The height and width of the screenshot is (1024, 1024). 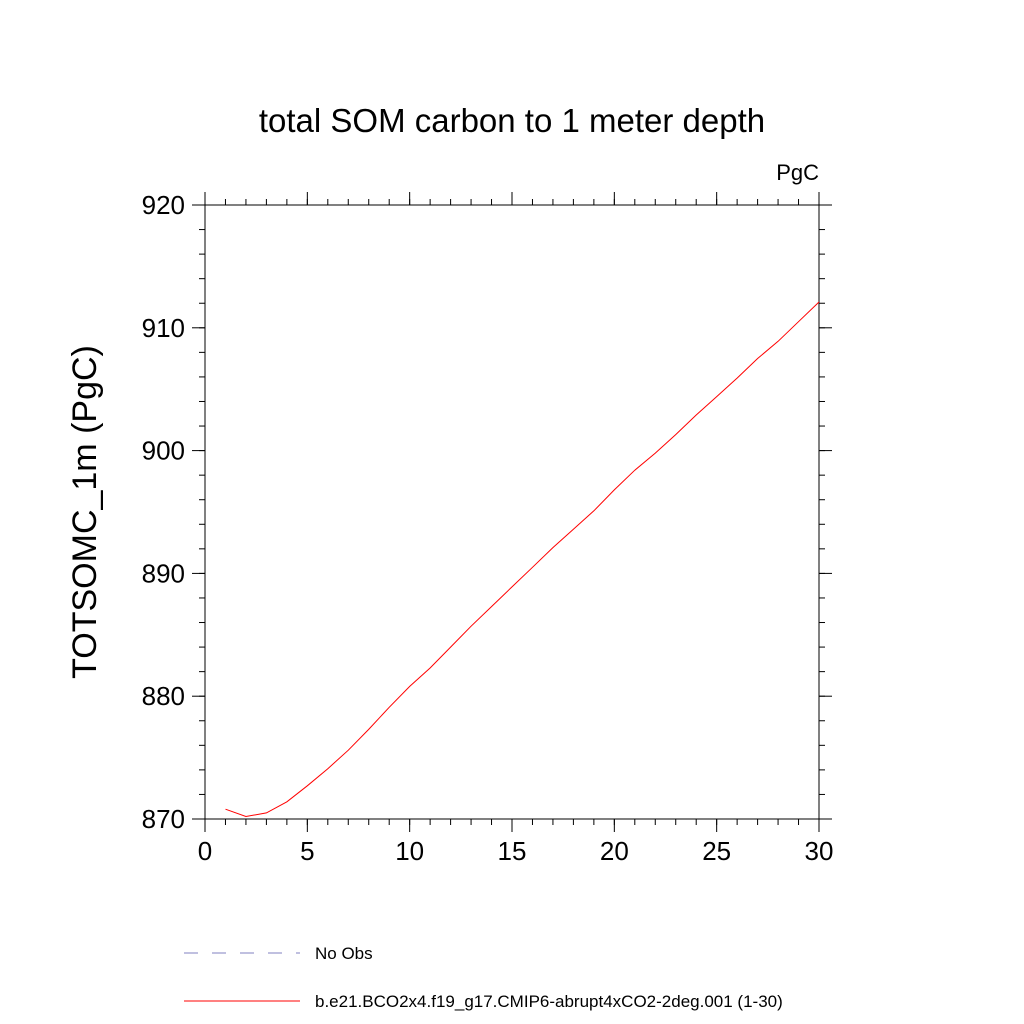 What do you see at coordinates (797, 172) in the screenshot?
I see `units-label: PgC` at bounding box center [797, 172].